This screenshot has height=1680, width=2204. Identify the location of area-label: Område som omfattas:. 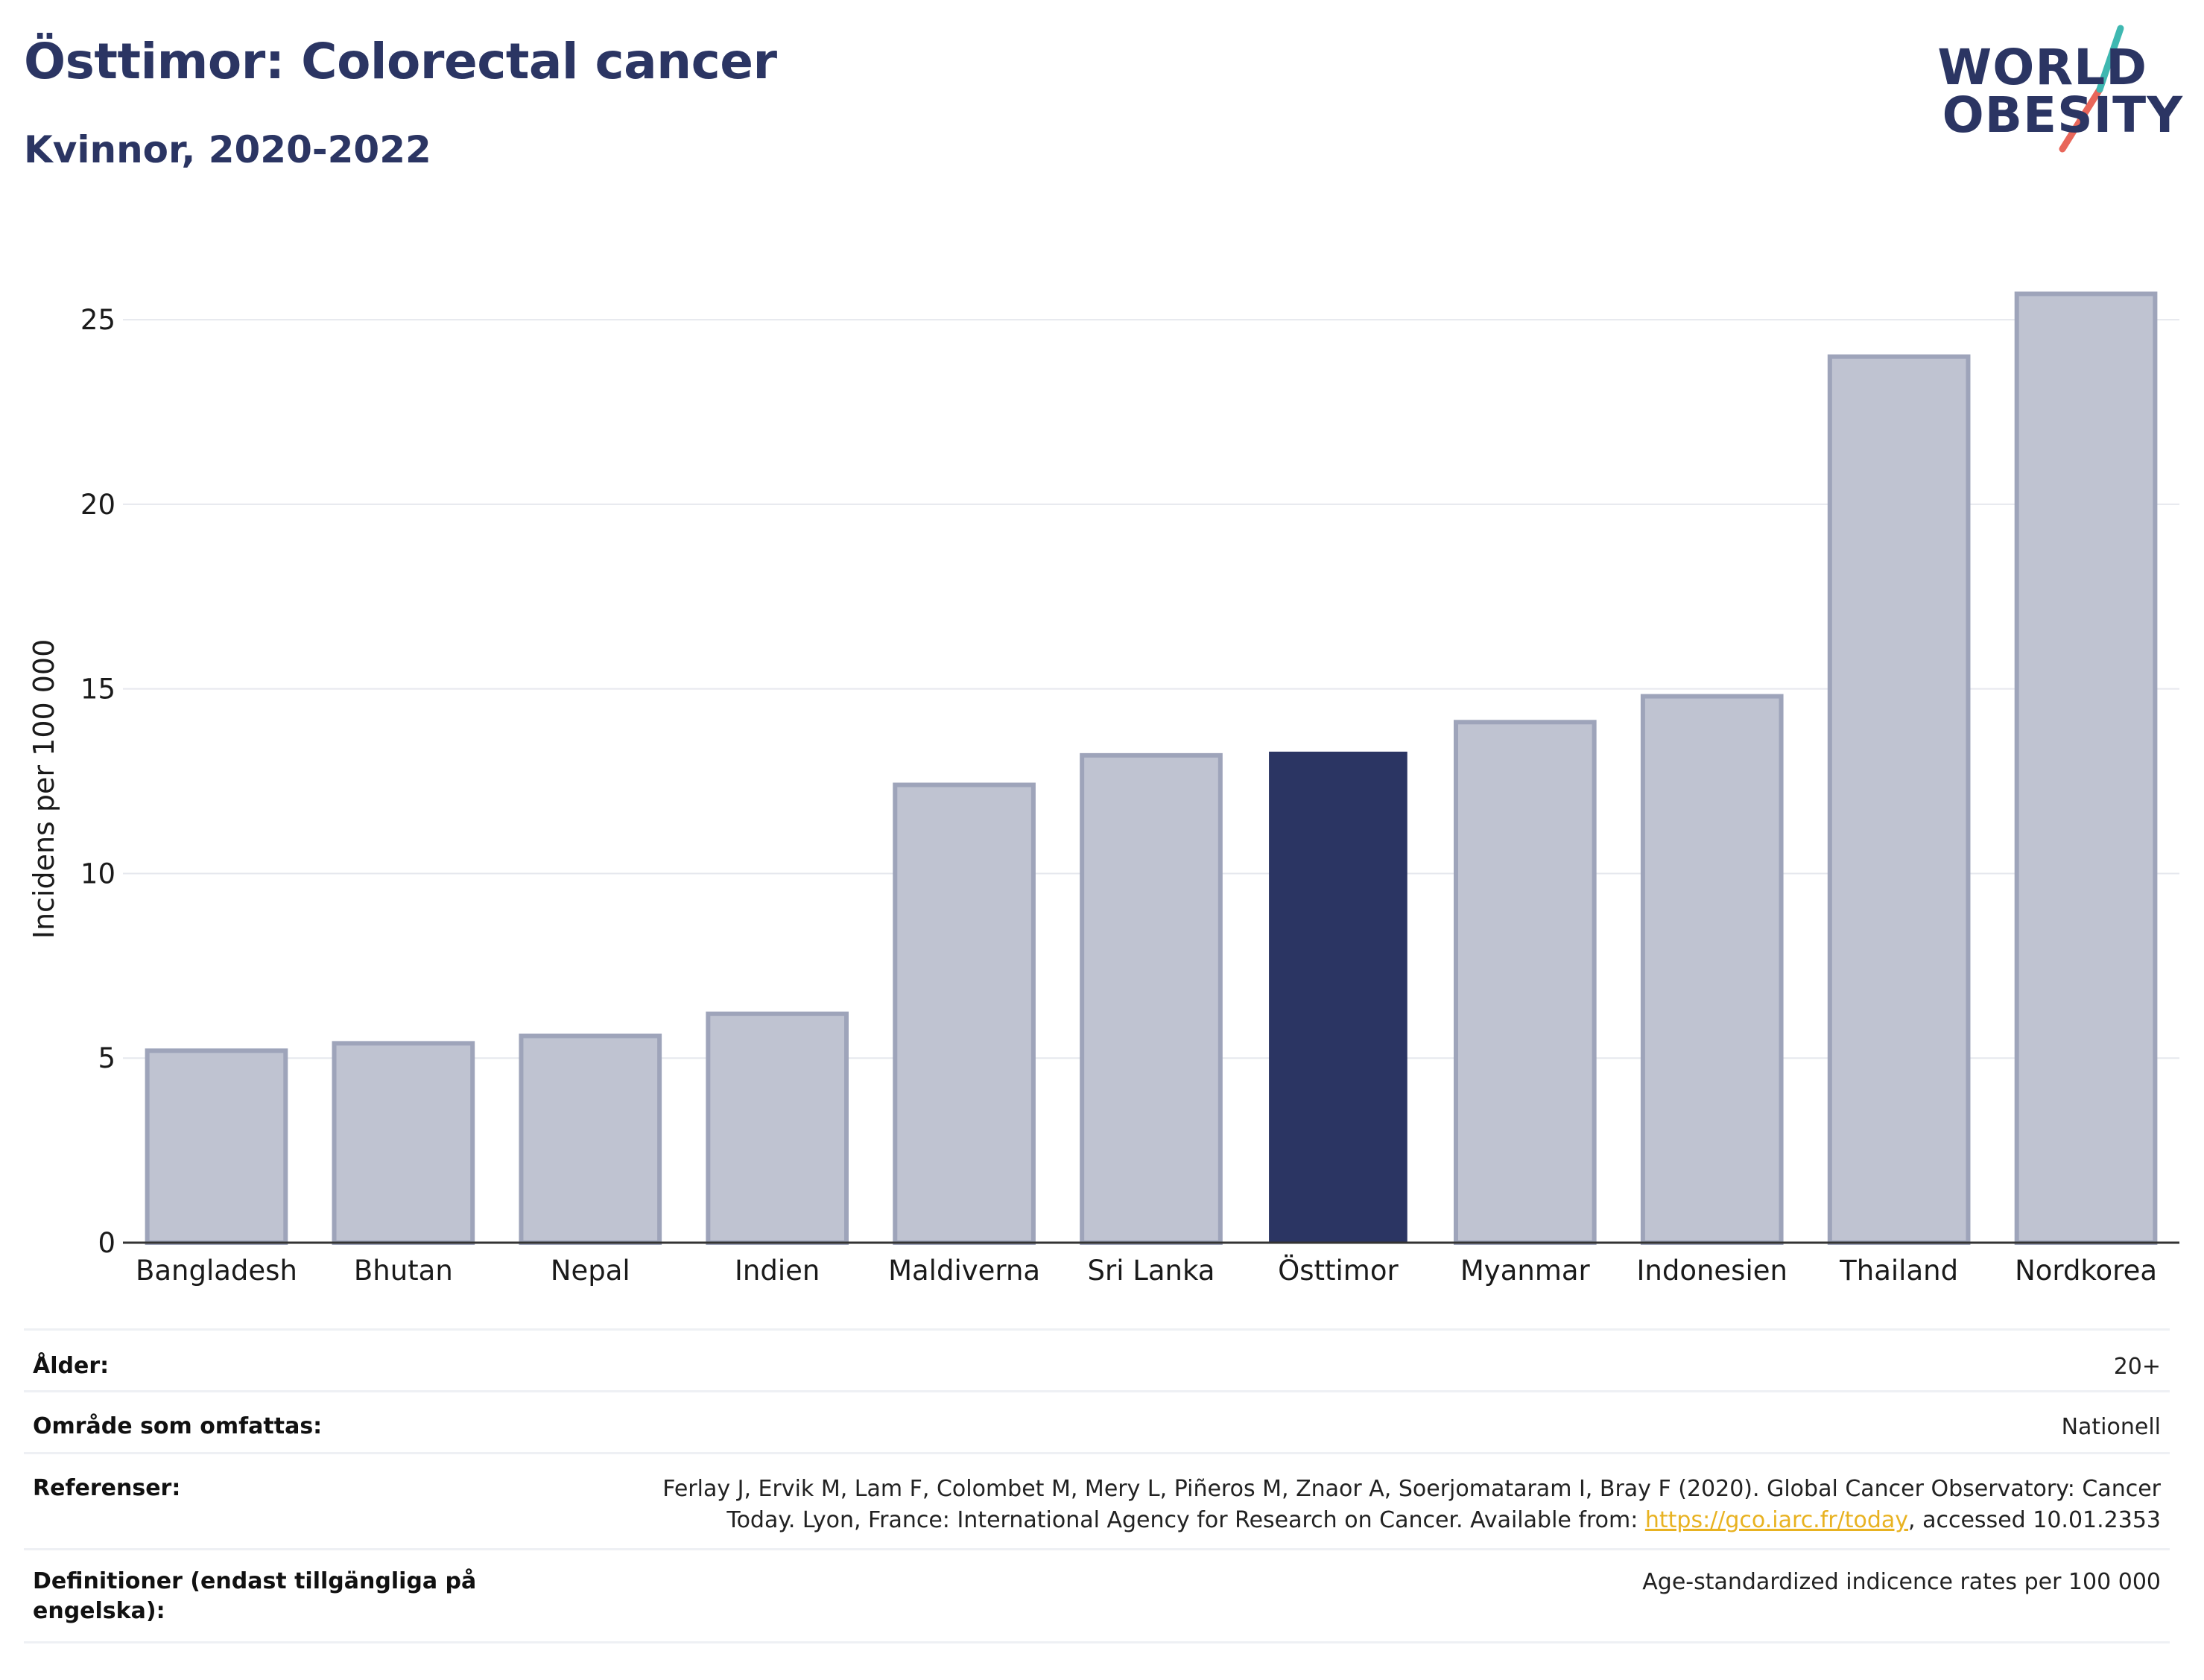
(178, 1426).